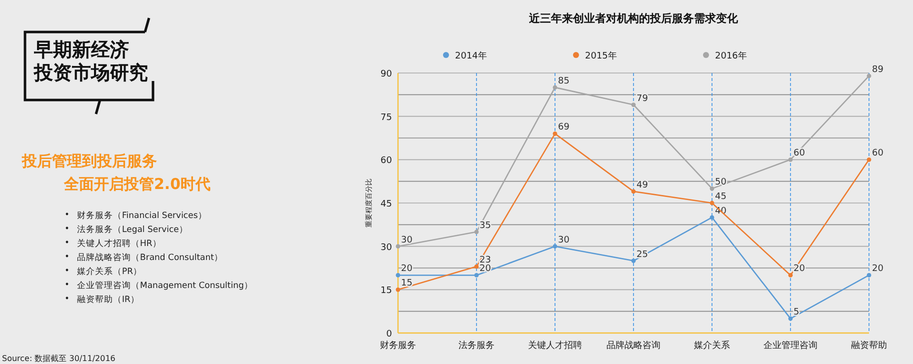  I want to click on text: 投后管理到投后服务, so click(89, 161).